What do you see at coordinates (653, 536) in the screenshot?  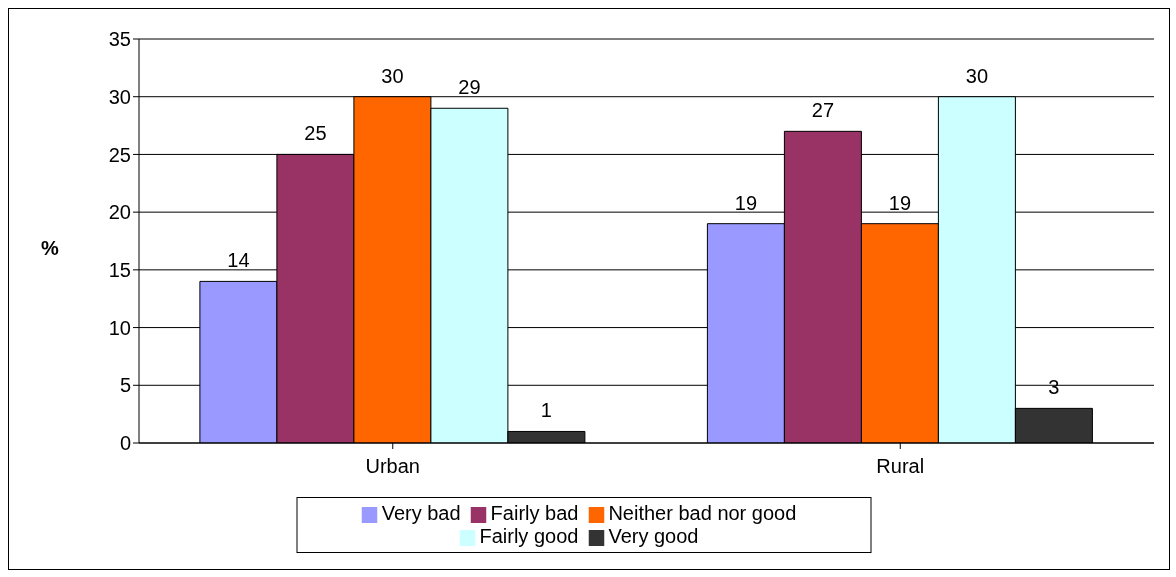 I see `legend-label: Very good` at bounding box center [653, 536].